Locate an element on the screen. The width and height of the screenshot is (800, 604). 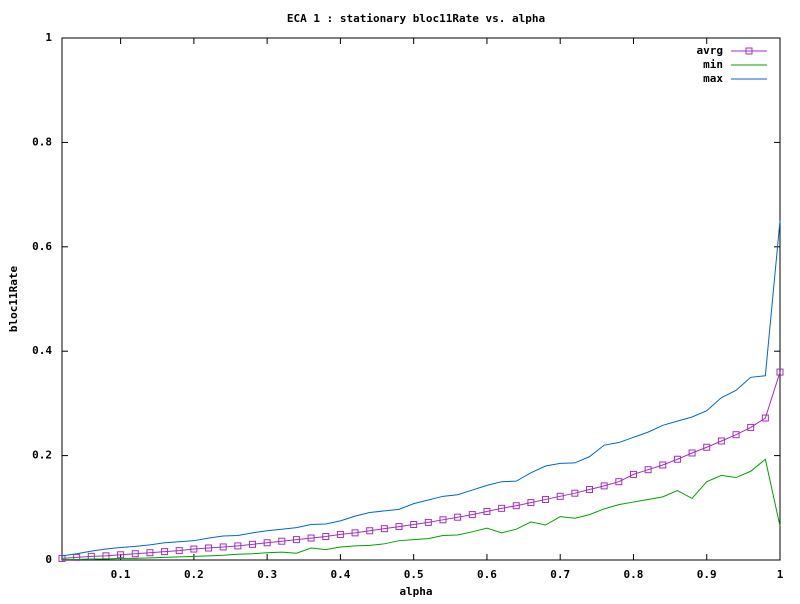
legend-marker is located at coordinates (749, 51).